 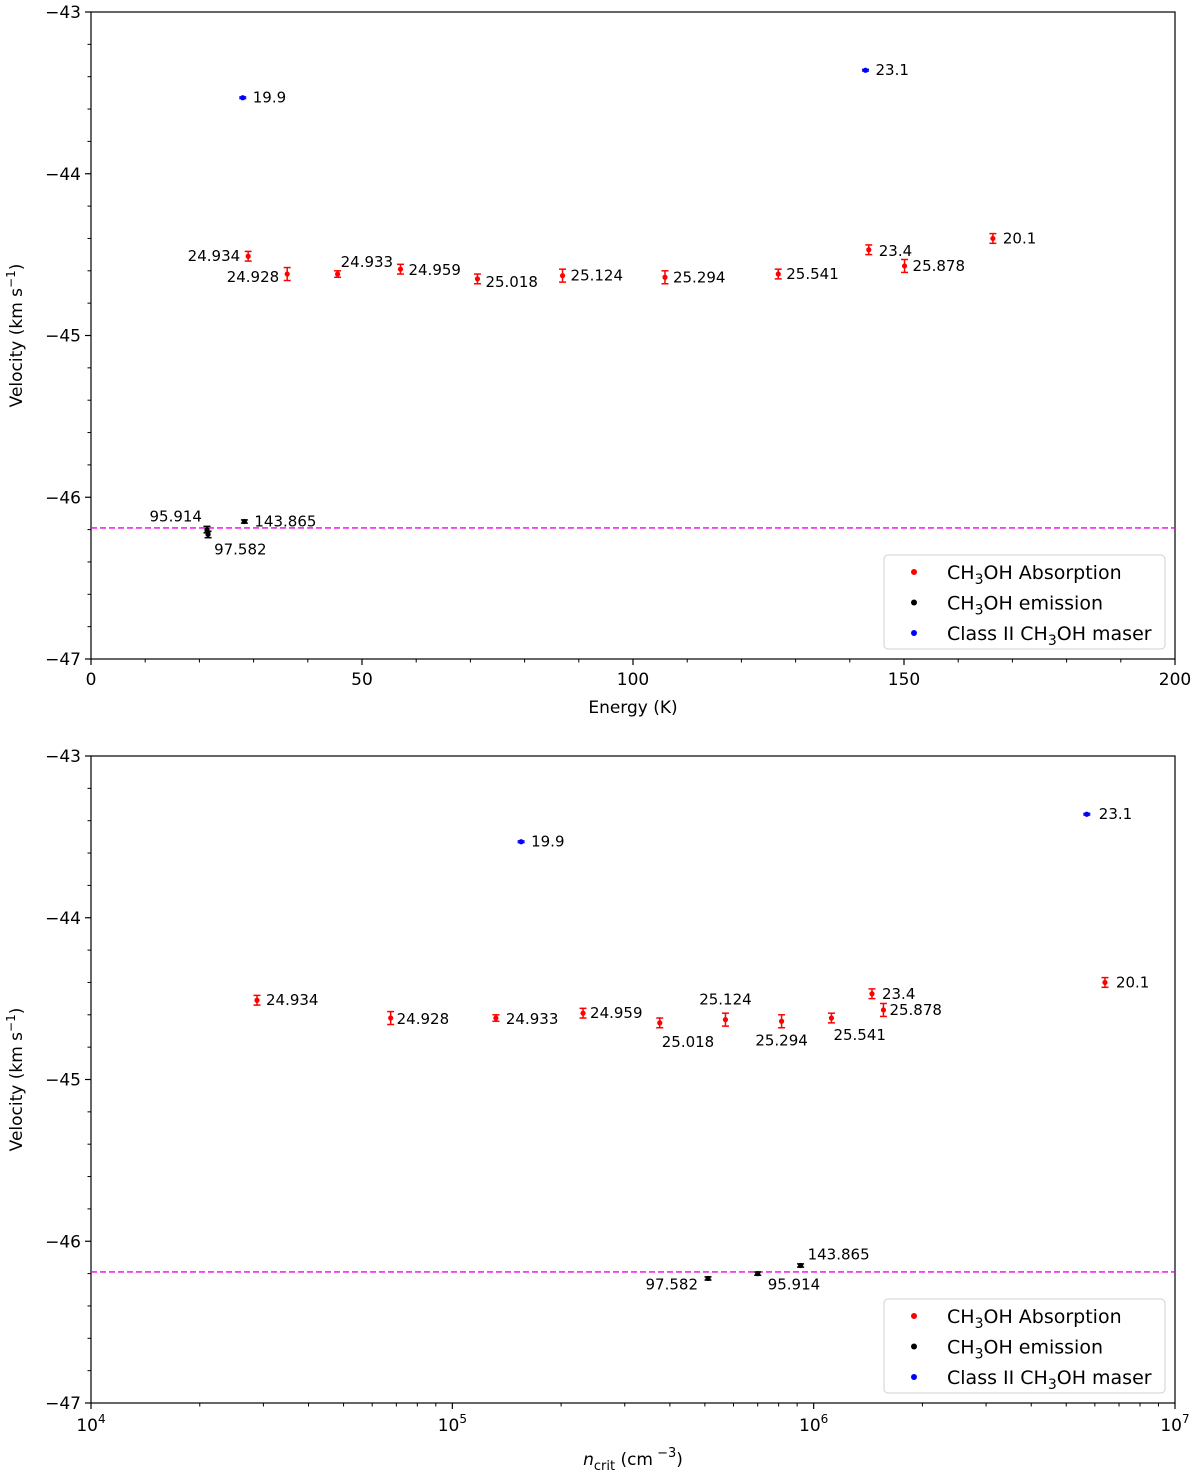 I want to click on x-axis: 104 105 106 107, so click(x=633, y=1419).